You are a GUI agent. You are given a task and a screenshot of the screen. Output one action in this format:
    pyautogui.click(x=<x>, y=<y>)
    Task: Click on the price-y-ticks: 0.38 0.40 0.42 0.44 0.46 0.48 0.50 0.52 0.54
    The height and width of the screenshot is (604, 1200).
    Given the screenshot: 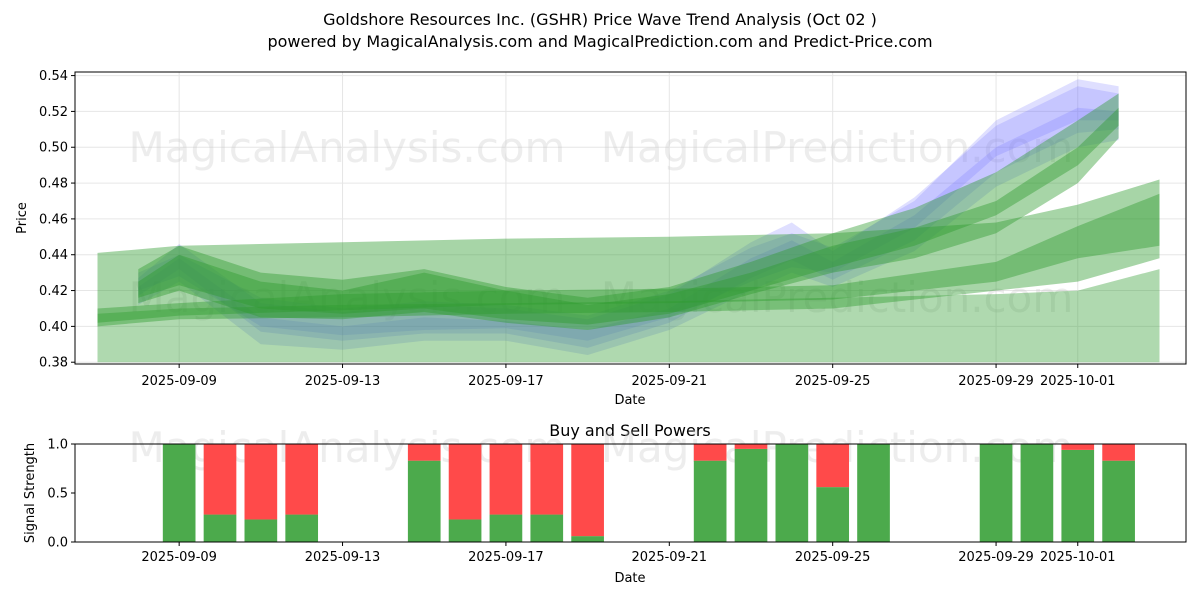 What is the action you would take?
    pyautogui.click(x=57, y=220)
    